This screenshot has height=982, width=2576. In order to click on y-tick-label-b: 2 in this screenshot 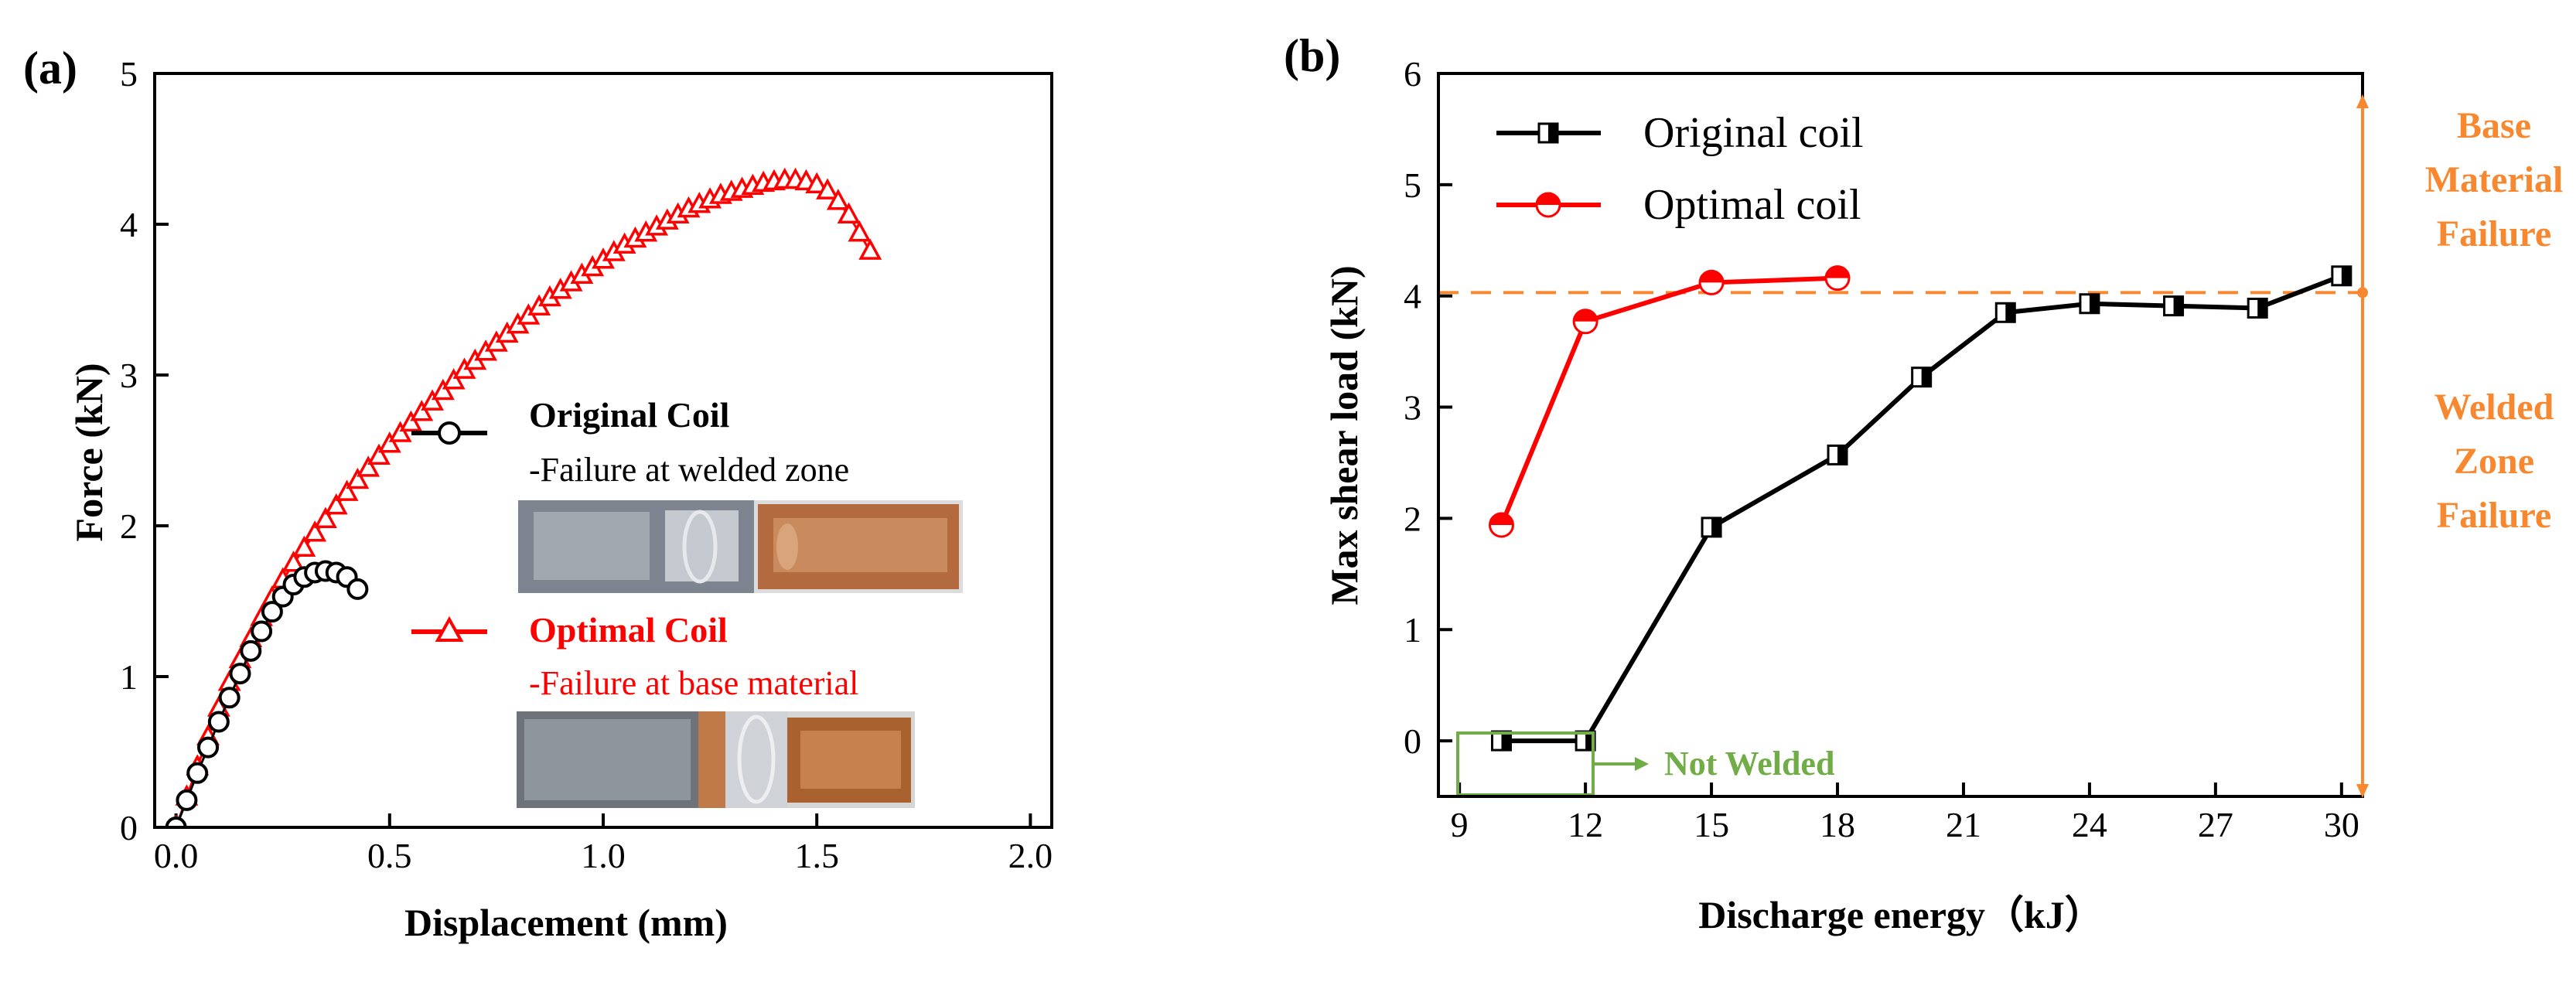, I will do `click(1412, 518)`.